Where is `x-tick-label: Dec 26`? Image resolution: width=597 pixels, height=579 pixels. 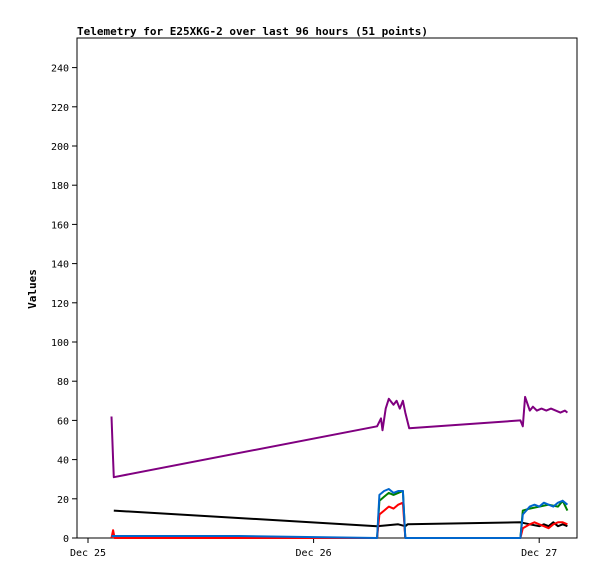
x-tick-label: Dec 26 is located at coordinates (314, 553).